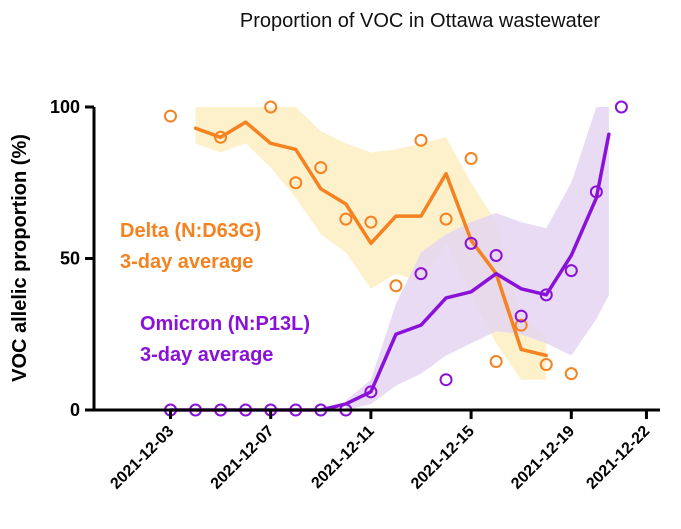 This screenshot has width=681, height=529. Describe the element at coordinates (225, 339) in the screenshot. I see `omicron-annotation: Omicron (N:P13L) 3-day average` at that location.